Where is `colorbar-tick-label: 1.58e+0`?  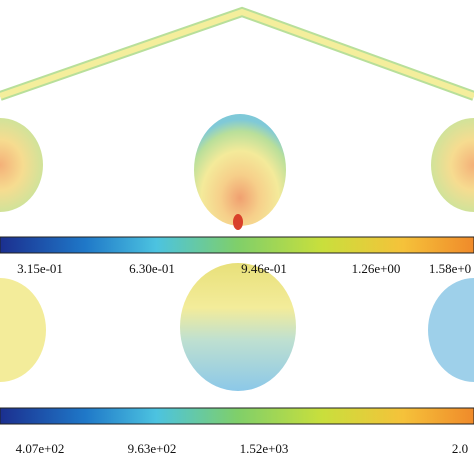
colorbar-tick-label: 1.58e+0 is located at coordinates (450, 268).